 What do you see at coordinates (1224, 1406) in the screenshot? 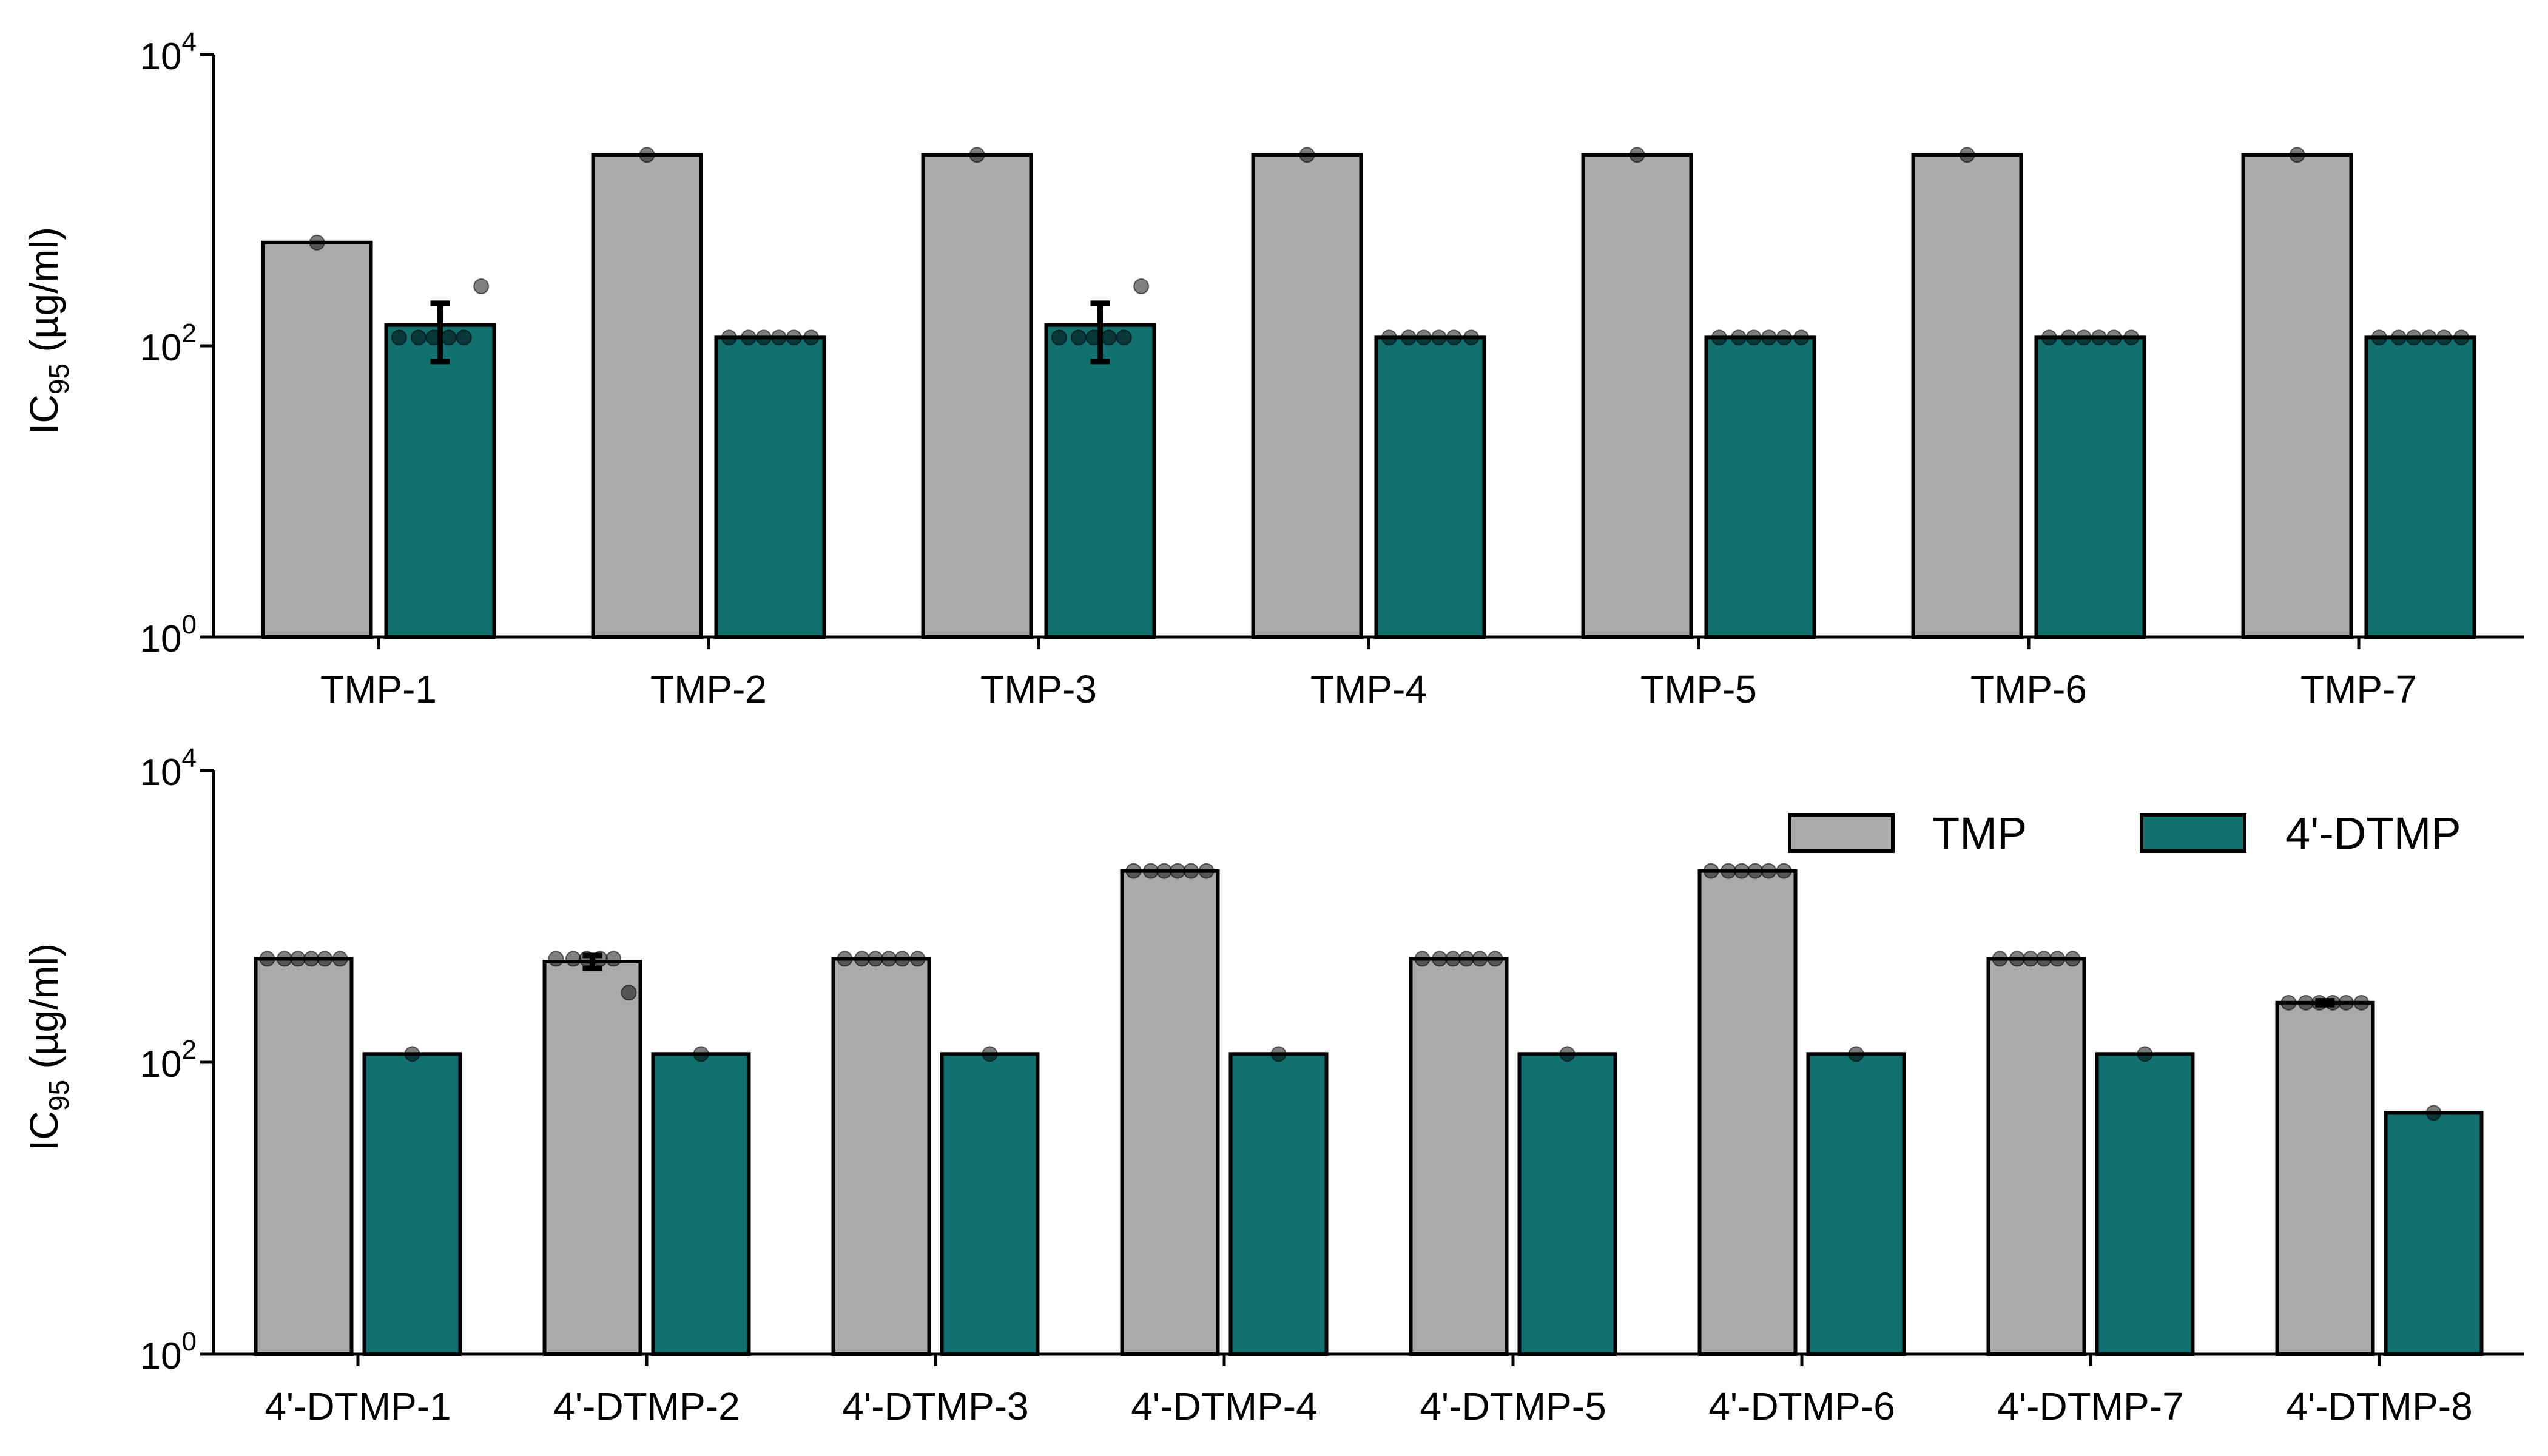
I see `category-label: 4'-DTMP-4` at bounding box center [1224, 1406].